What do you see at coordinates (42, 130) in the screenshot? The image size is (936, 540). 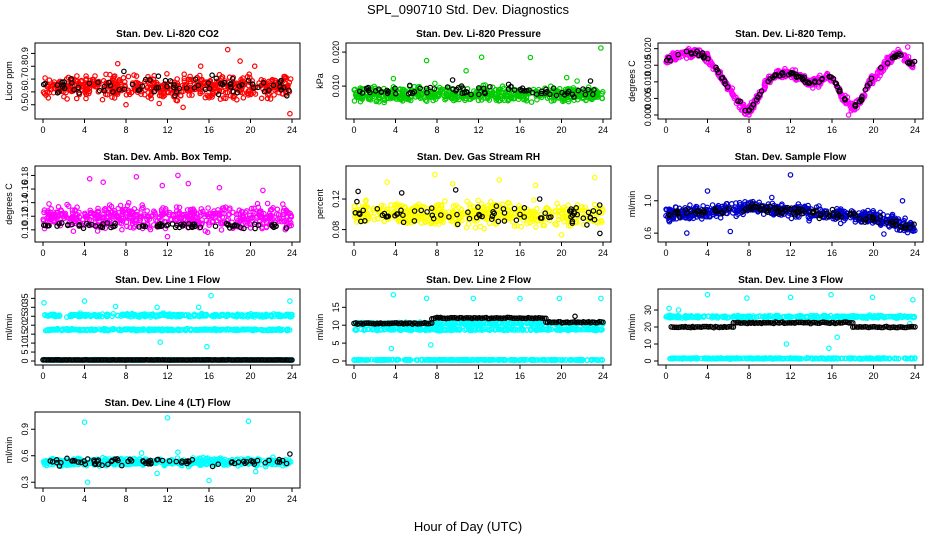 I see `x-tick-label: 0` at bounding box center [42, 130].